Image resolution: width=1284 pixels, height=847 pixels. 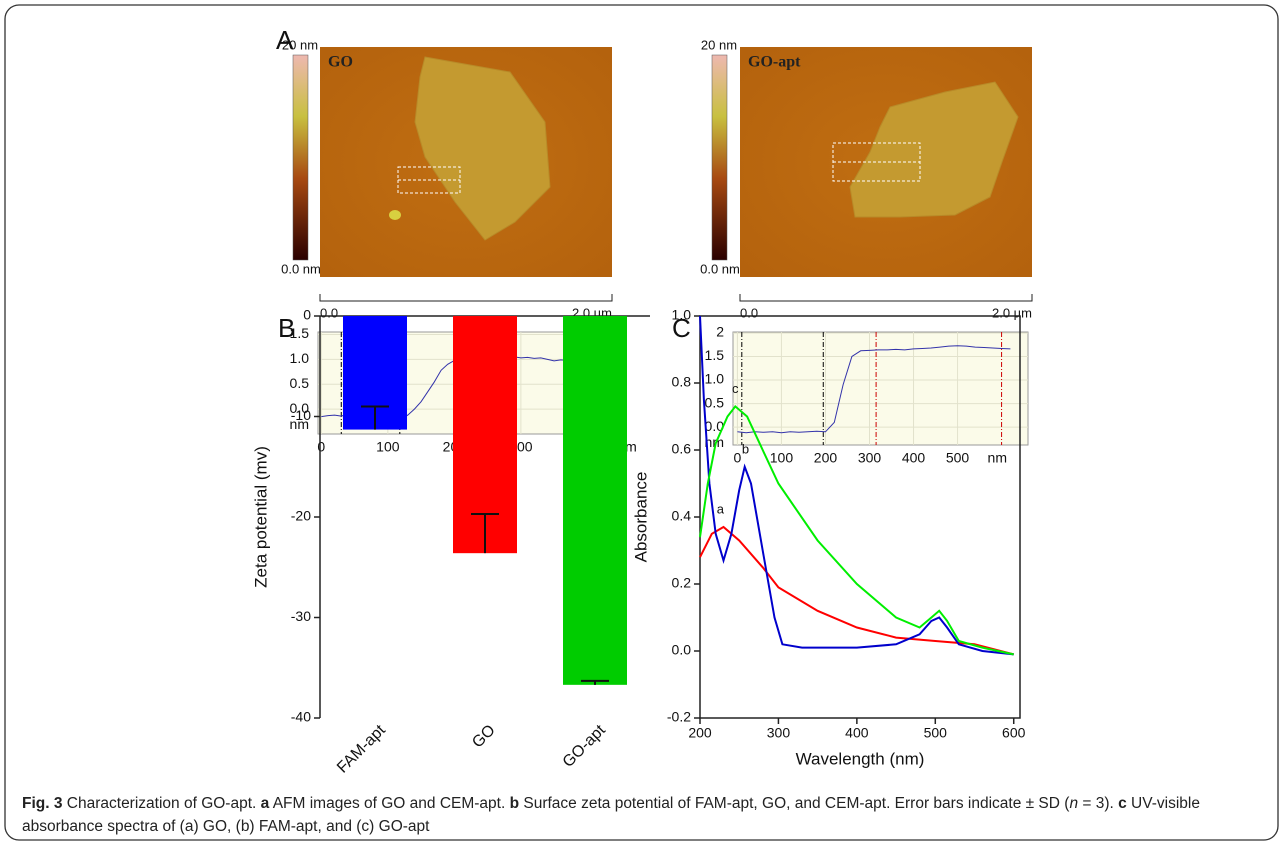 I want to click on y-axis-label: Zeta potential (mv), so click(x=260, y=517).